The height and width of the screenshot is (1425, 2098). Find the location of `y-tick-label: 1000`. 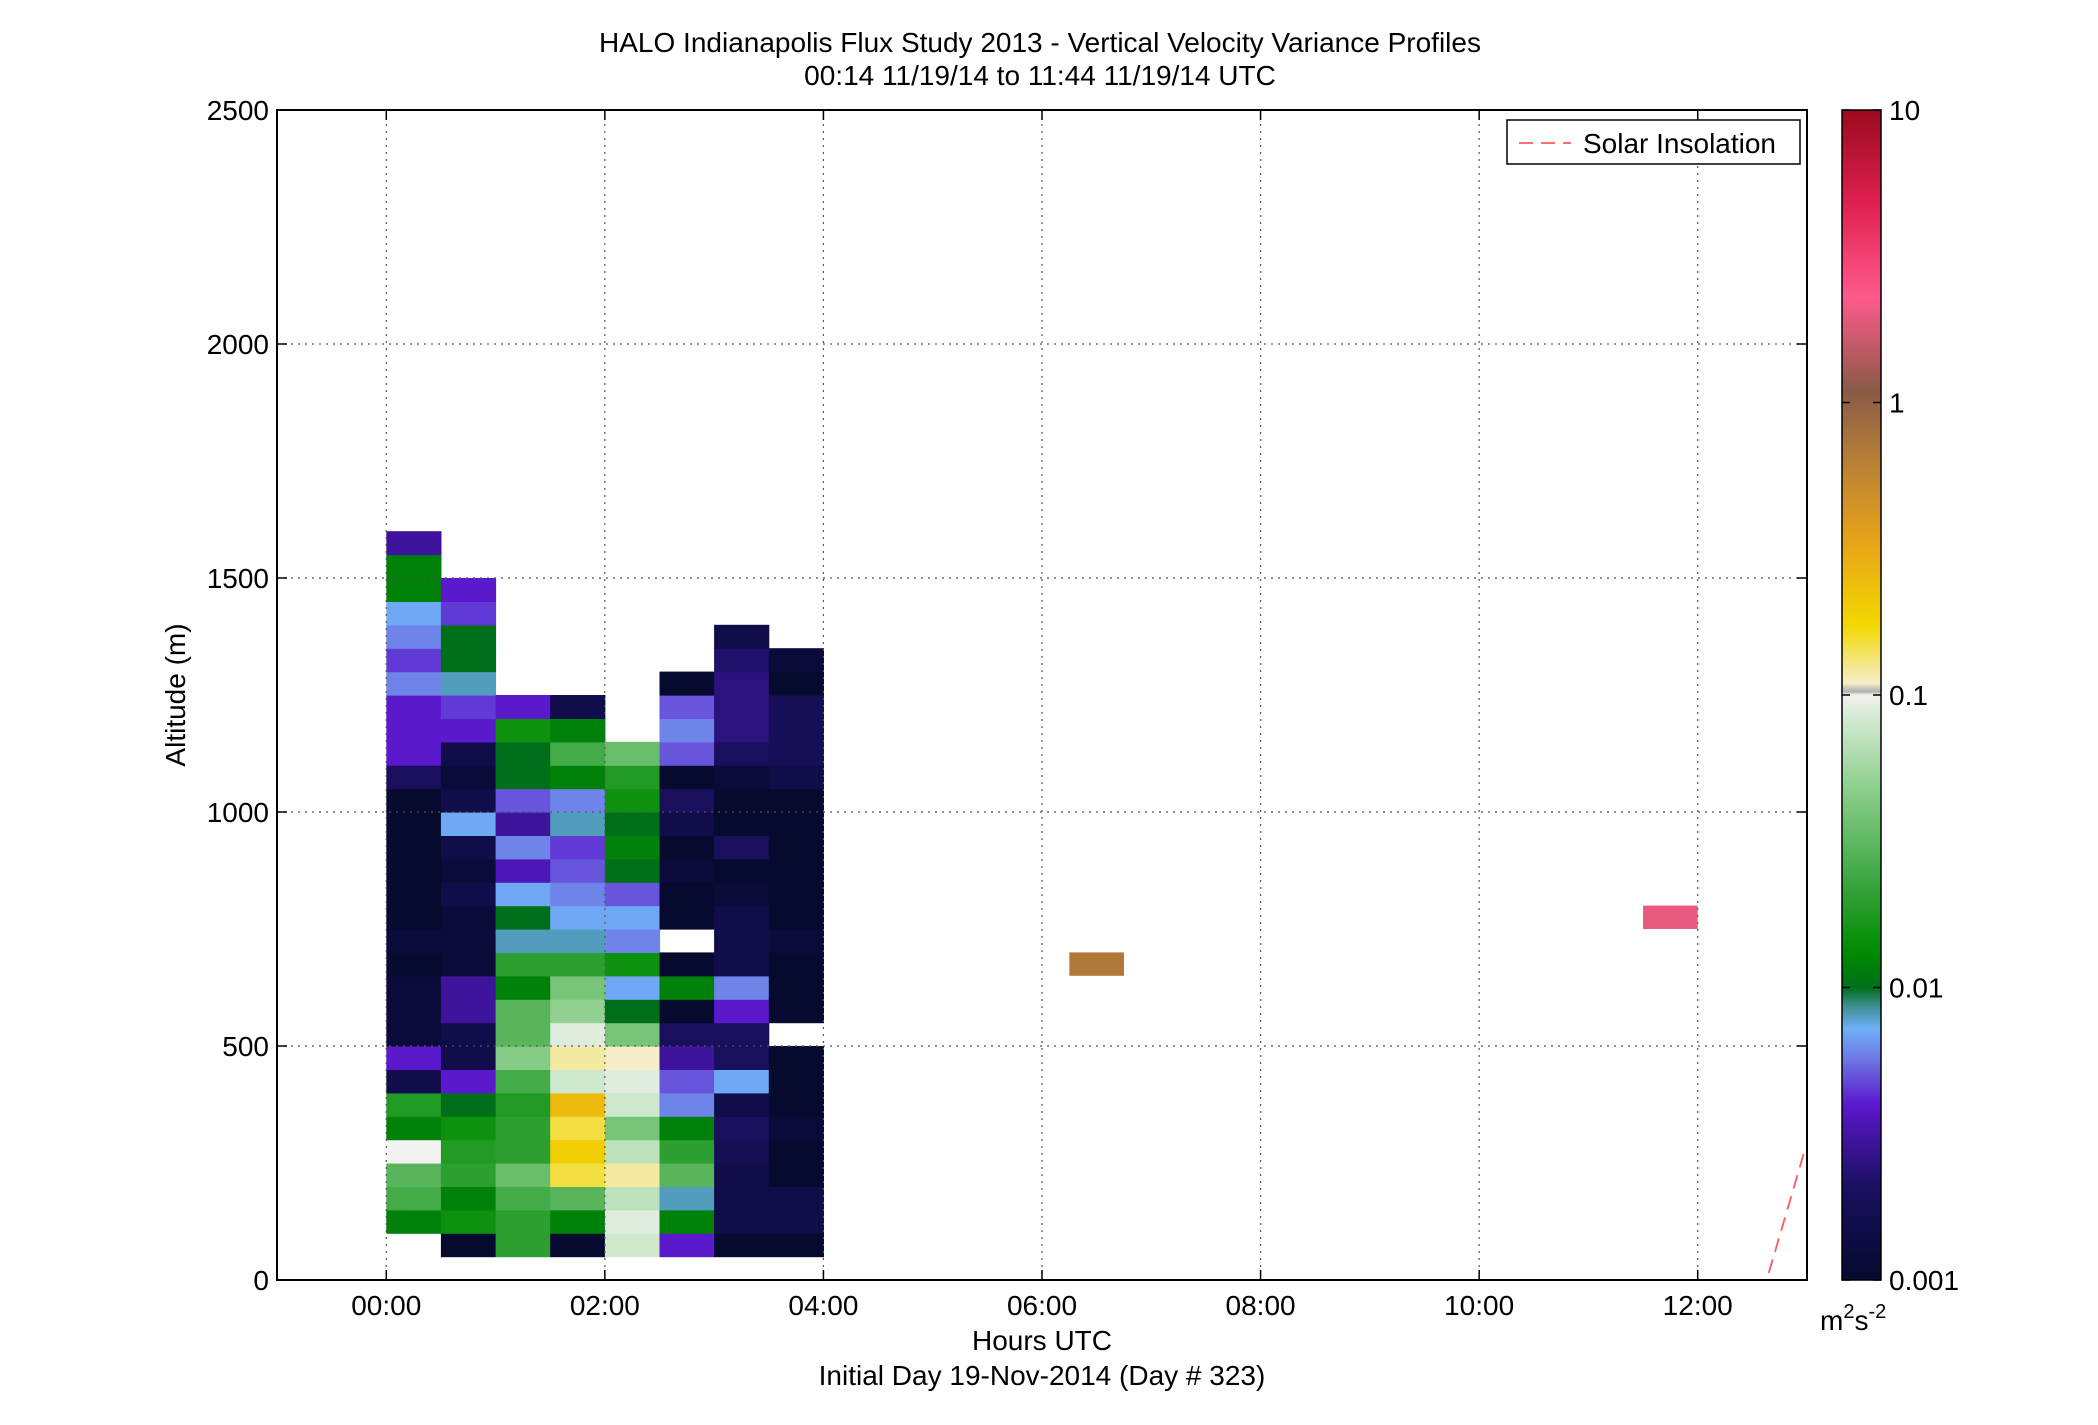

y-tick-label: 1000 is located at coordinates (238, 812).